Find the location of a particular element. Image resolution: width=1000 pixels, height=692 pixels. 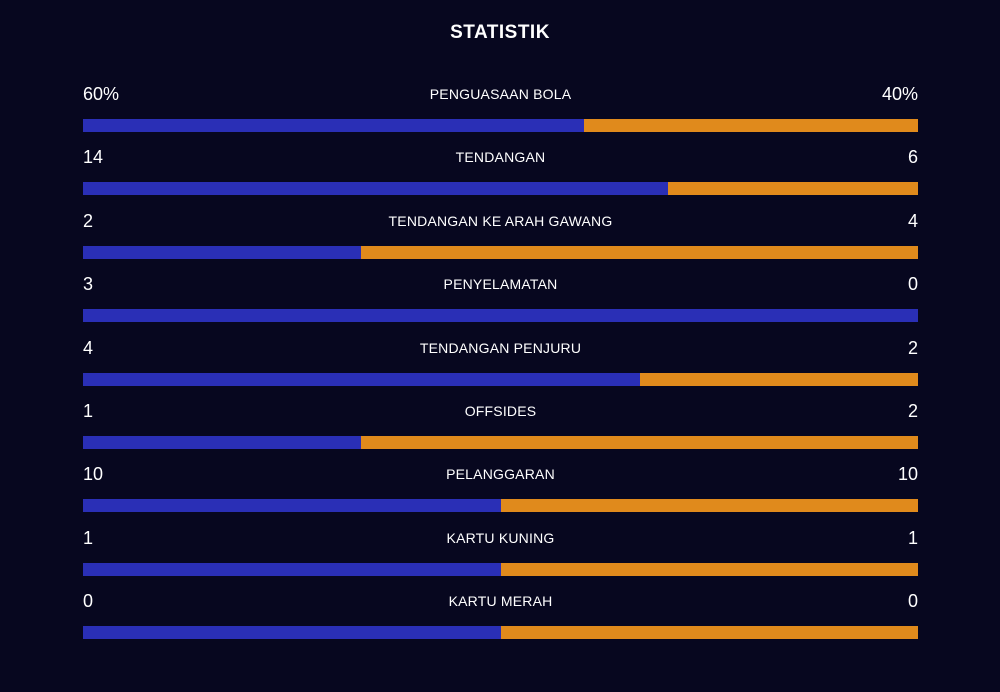

away-value: 10 is located at coordinates (907, 474).